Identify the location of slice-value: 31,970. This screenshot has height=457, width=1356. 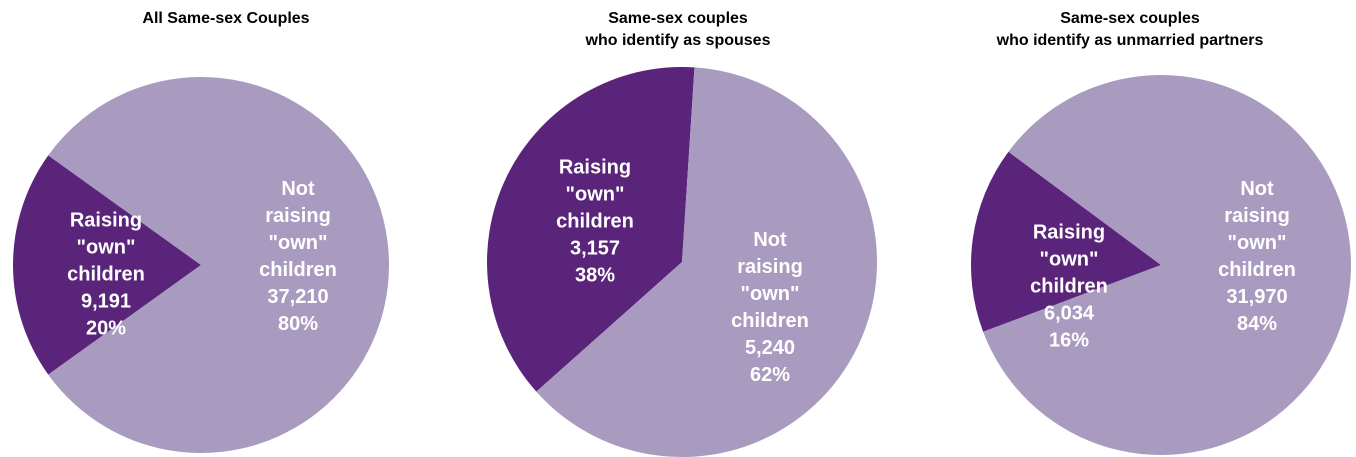
(1257, 297).